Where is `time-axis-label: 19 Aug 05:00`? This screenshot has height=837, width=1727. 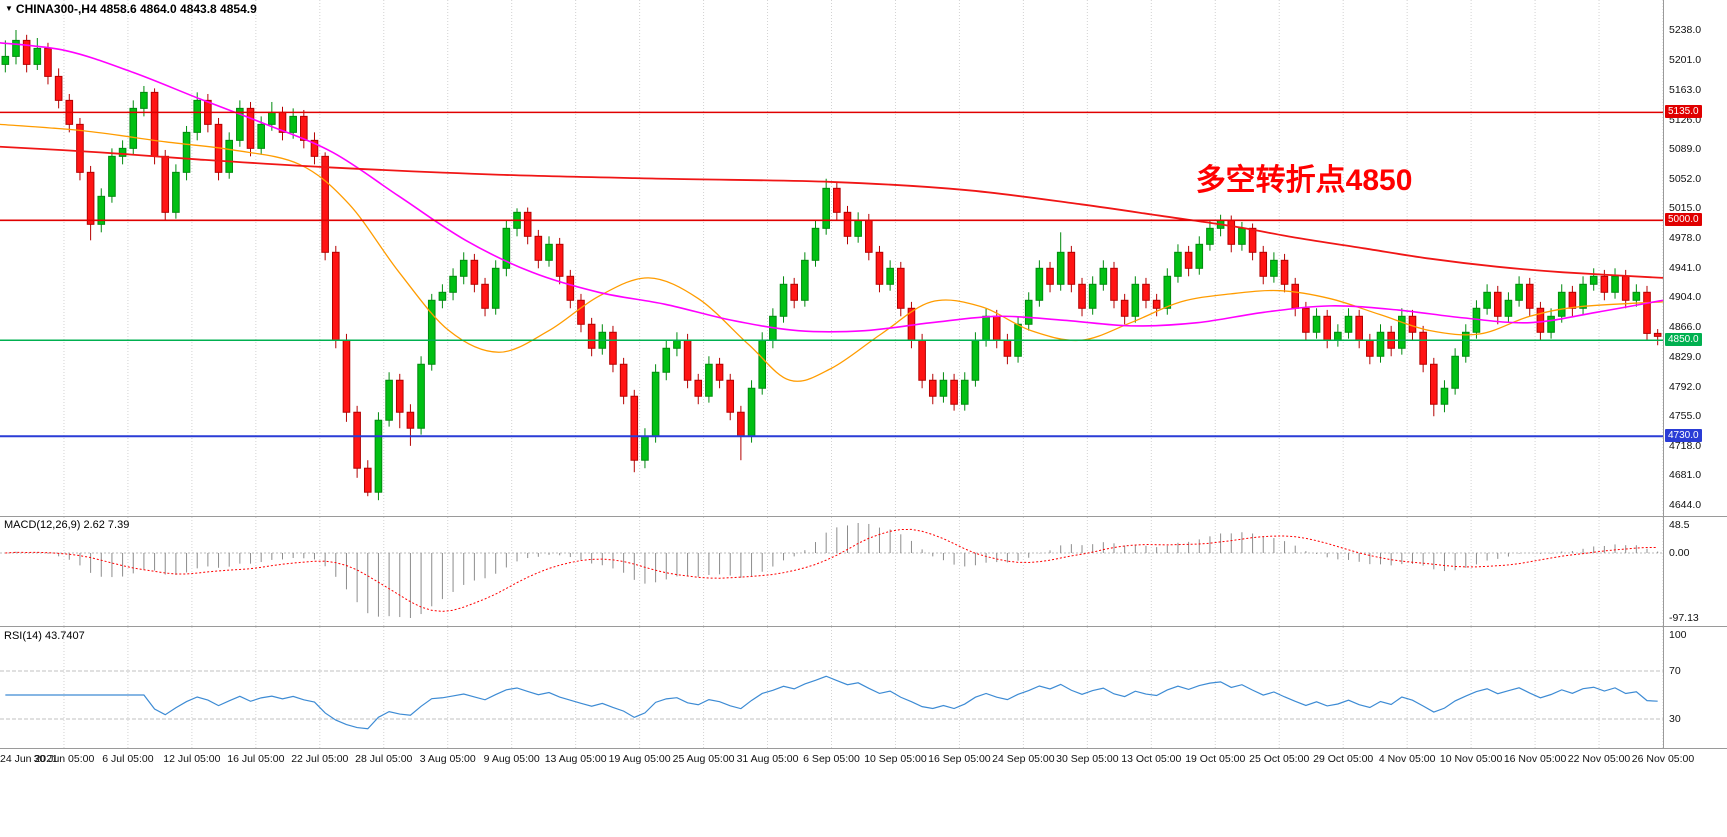
time-axis-label: 19 Aug 05:00 is located at coordinates (639, 759).